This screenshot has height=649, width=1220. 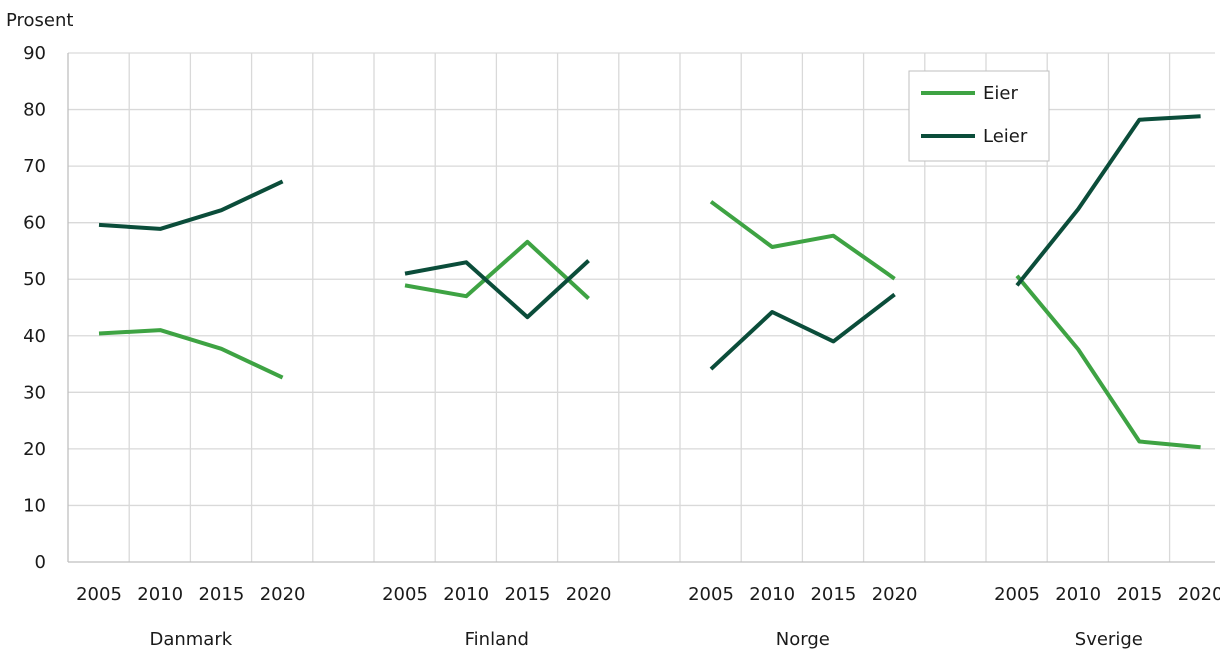 What do you see at coordinates (1000, 93) in the screenshot?
I see `legend-label-eier: Eier` at bounding box center [1000, 93].